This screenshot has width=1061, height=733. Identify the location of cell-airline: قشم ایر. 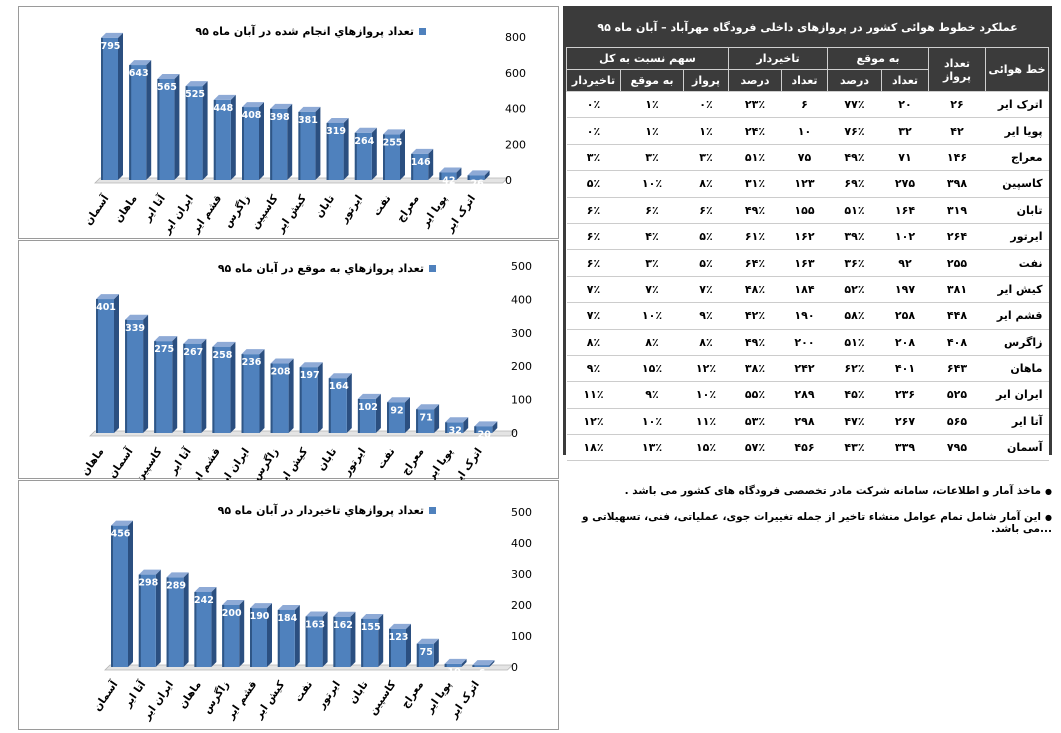
(1017, 316).